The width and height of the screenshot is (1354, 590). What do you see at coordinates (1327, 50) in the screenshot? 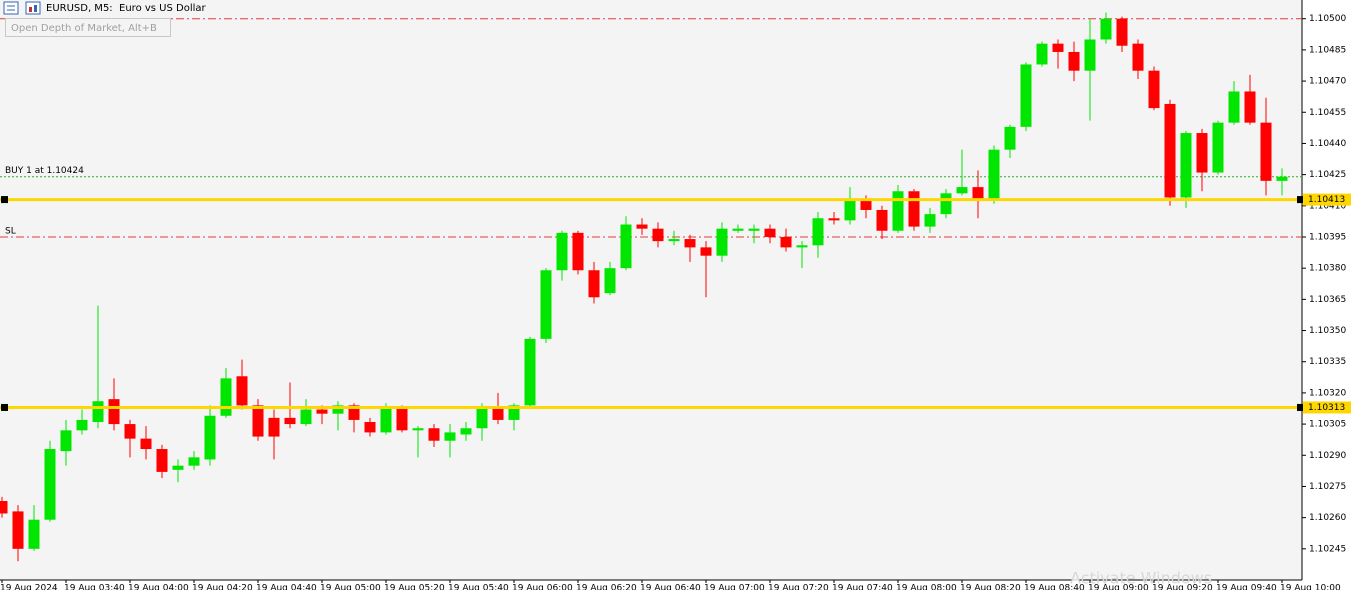
I see `y-tick-label: 1.10485` at bounding box center [1327, 50].